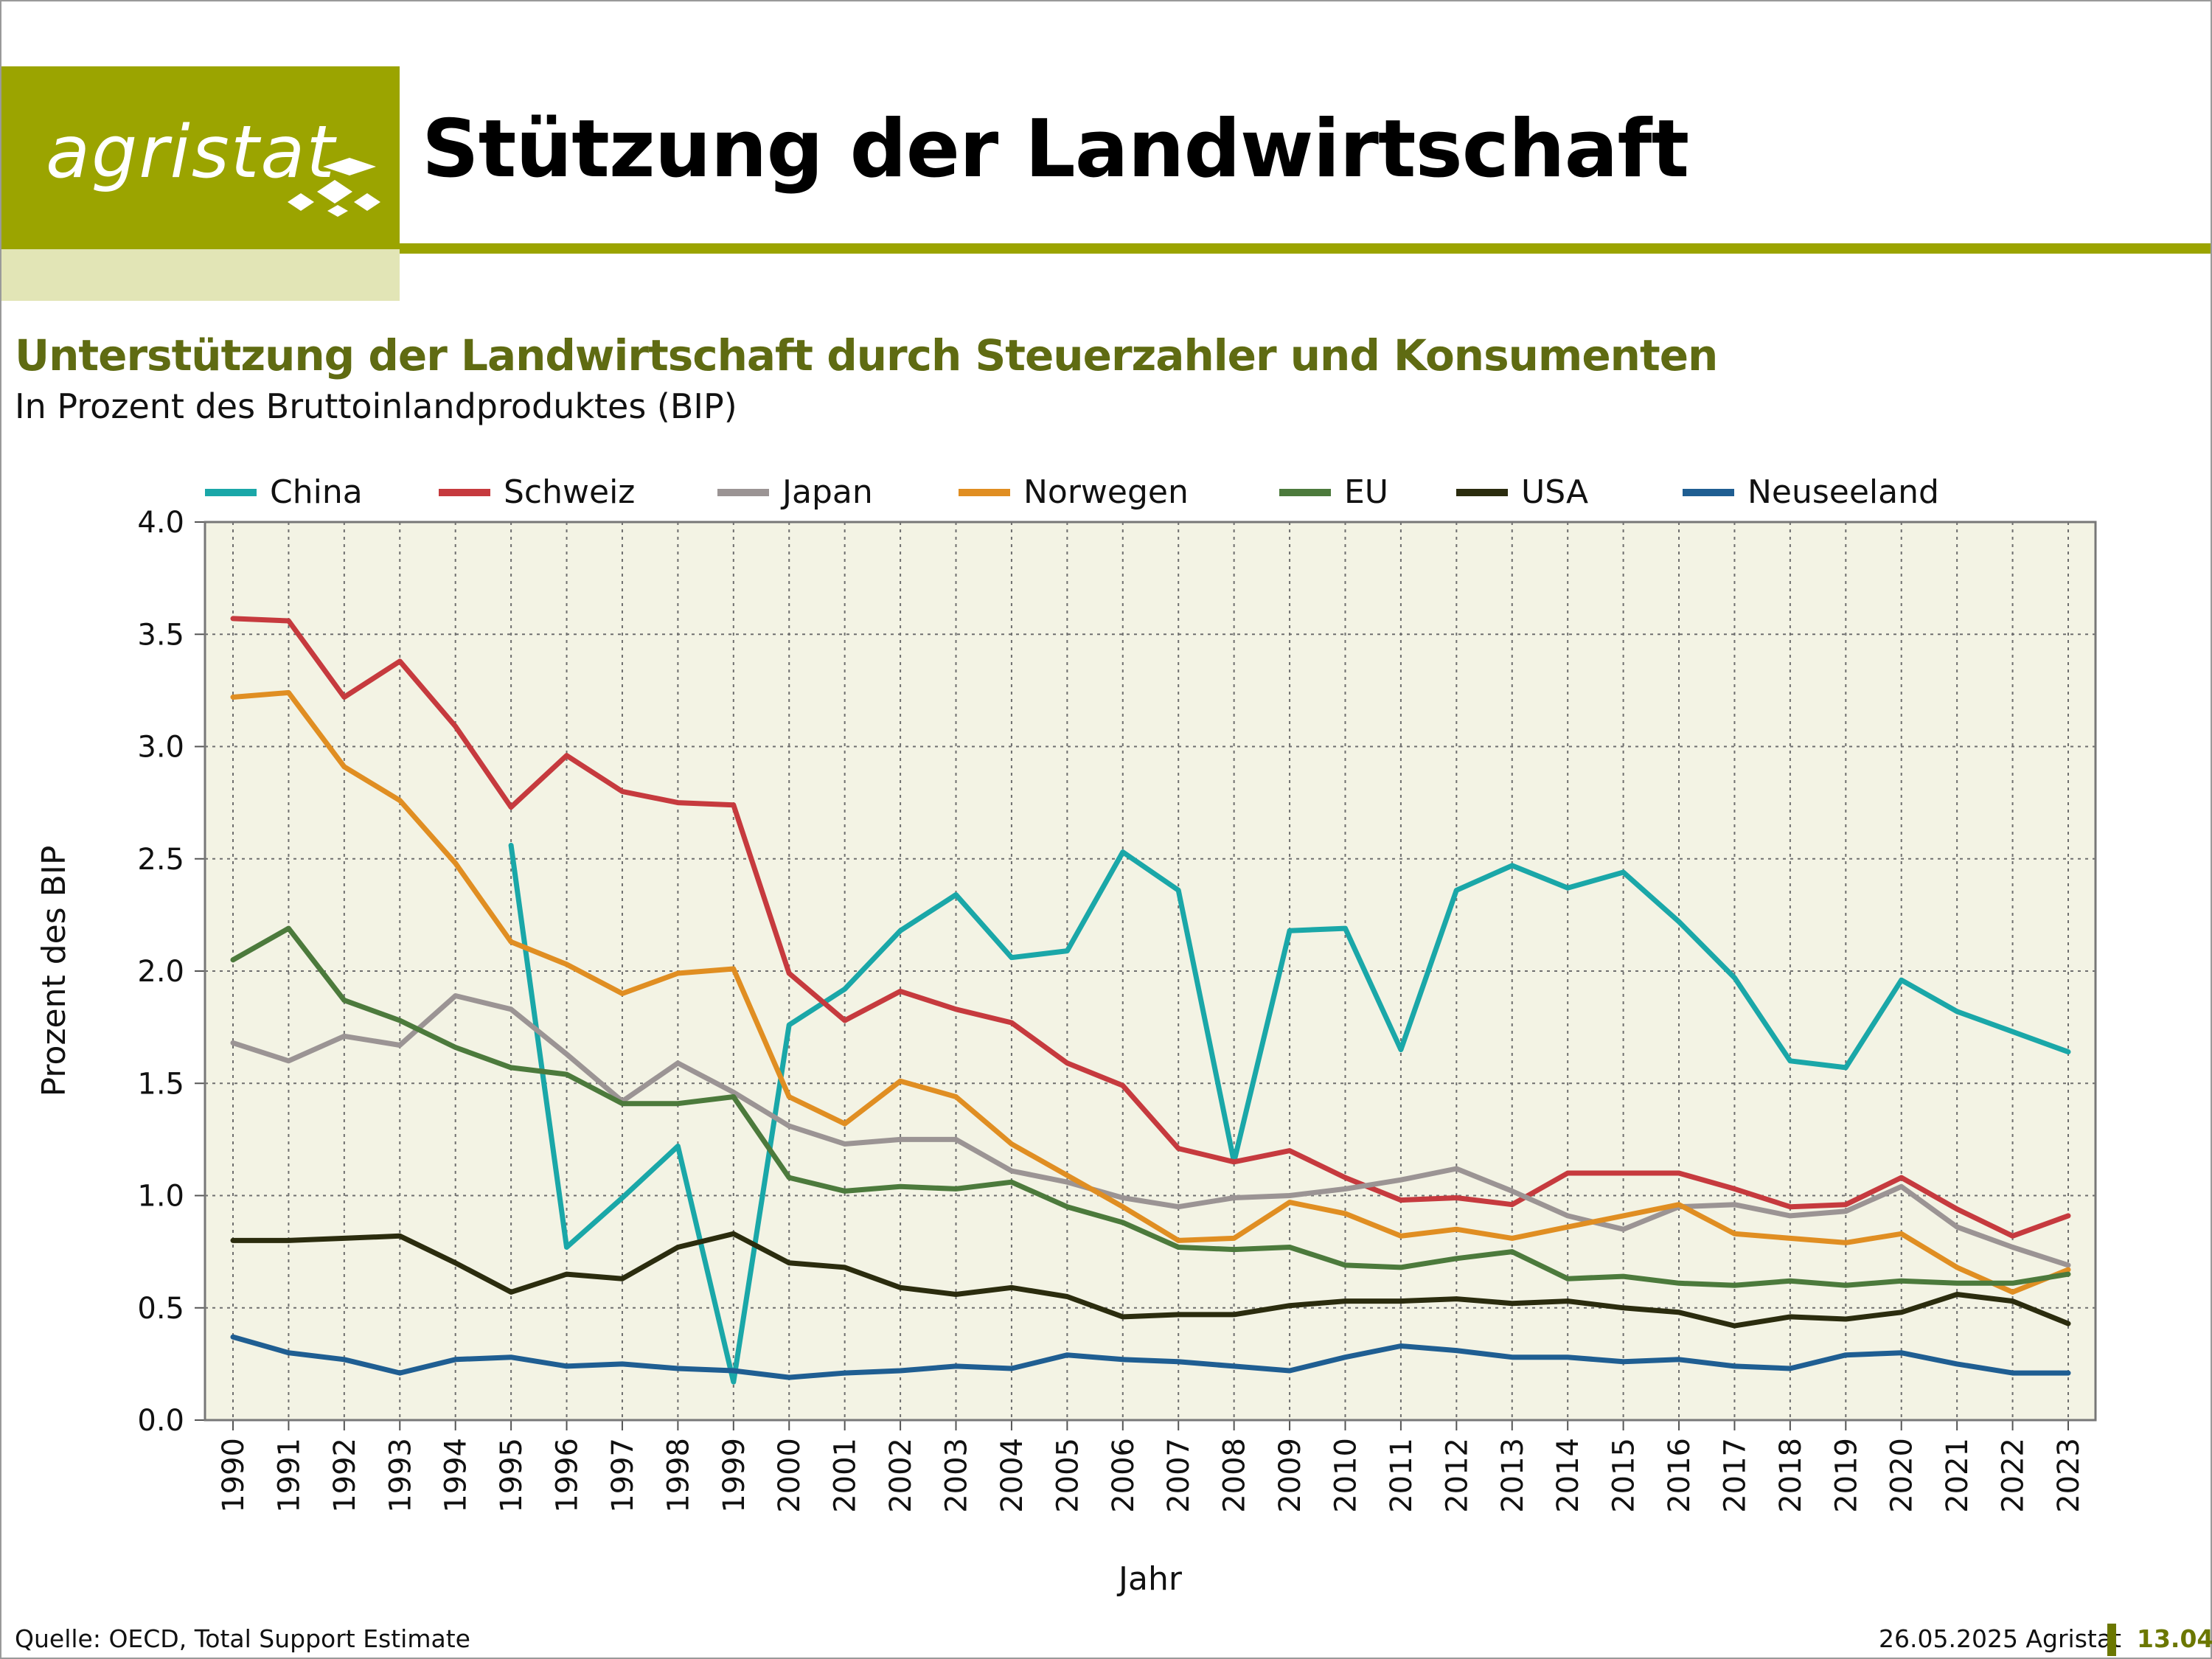 The image size is (2212, 1659). I want to click on x-tick-label: 2005, so click(1068, 1475).